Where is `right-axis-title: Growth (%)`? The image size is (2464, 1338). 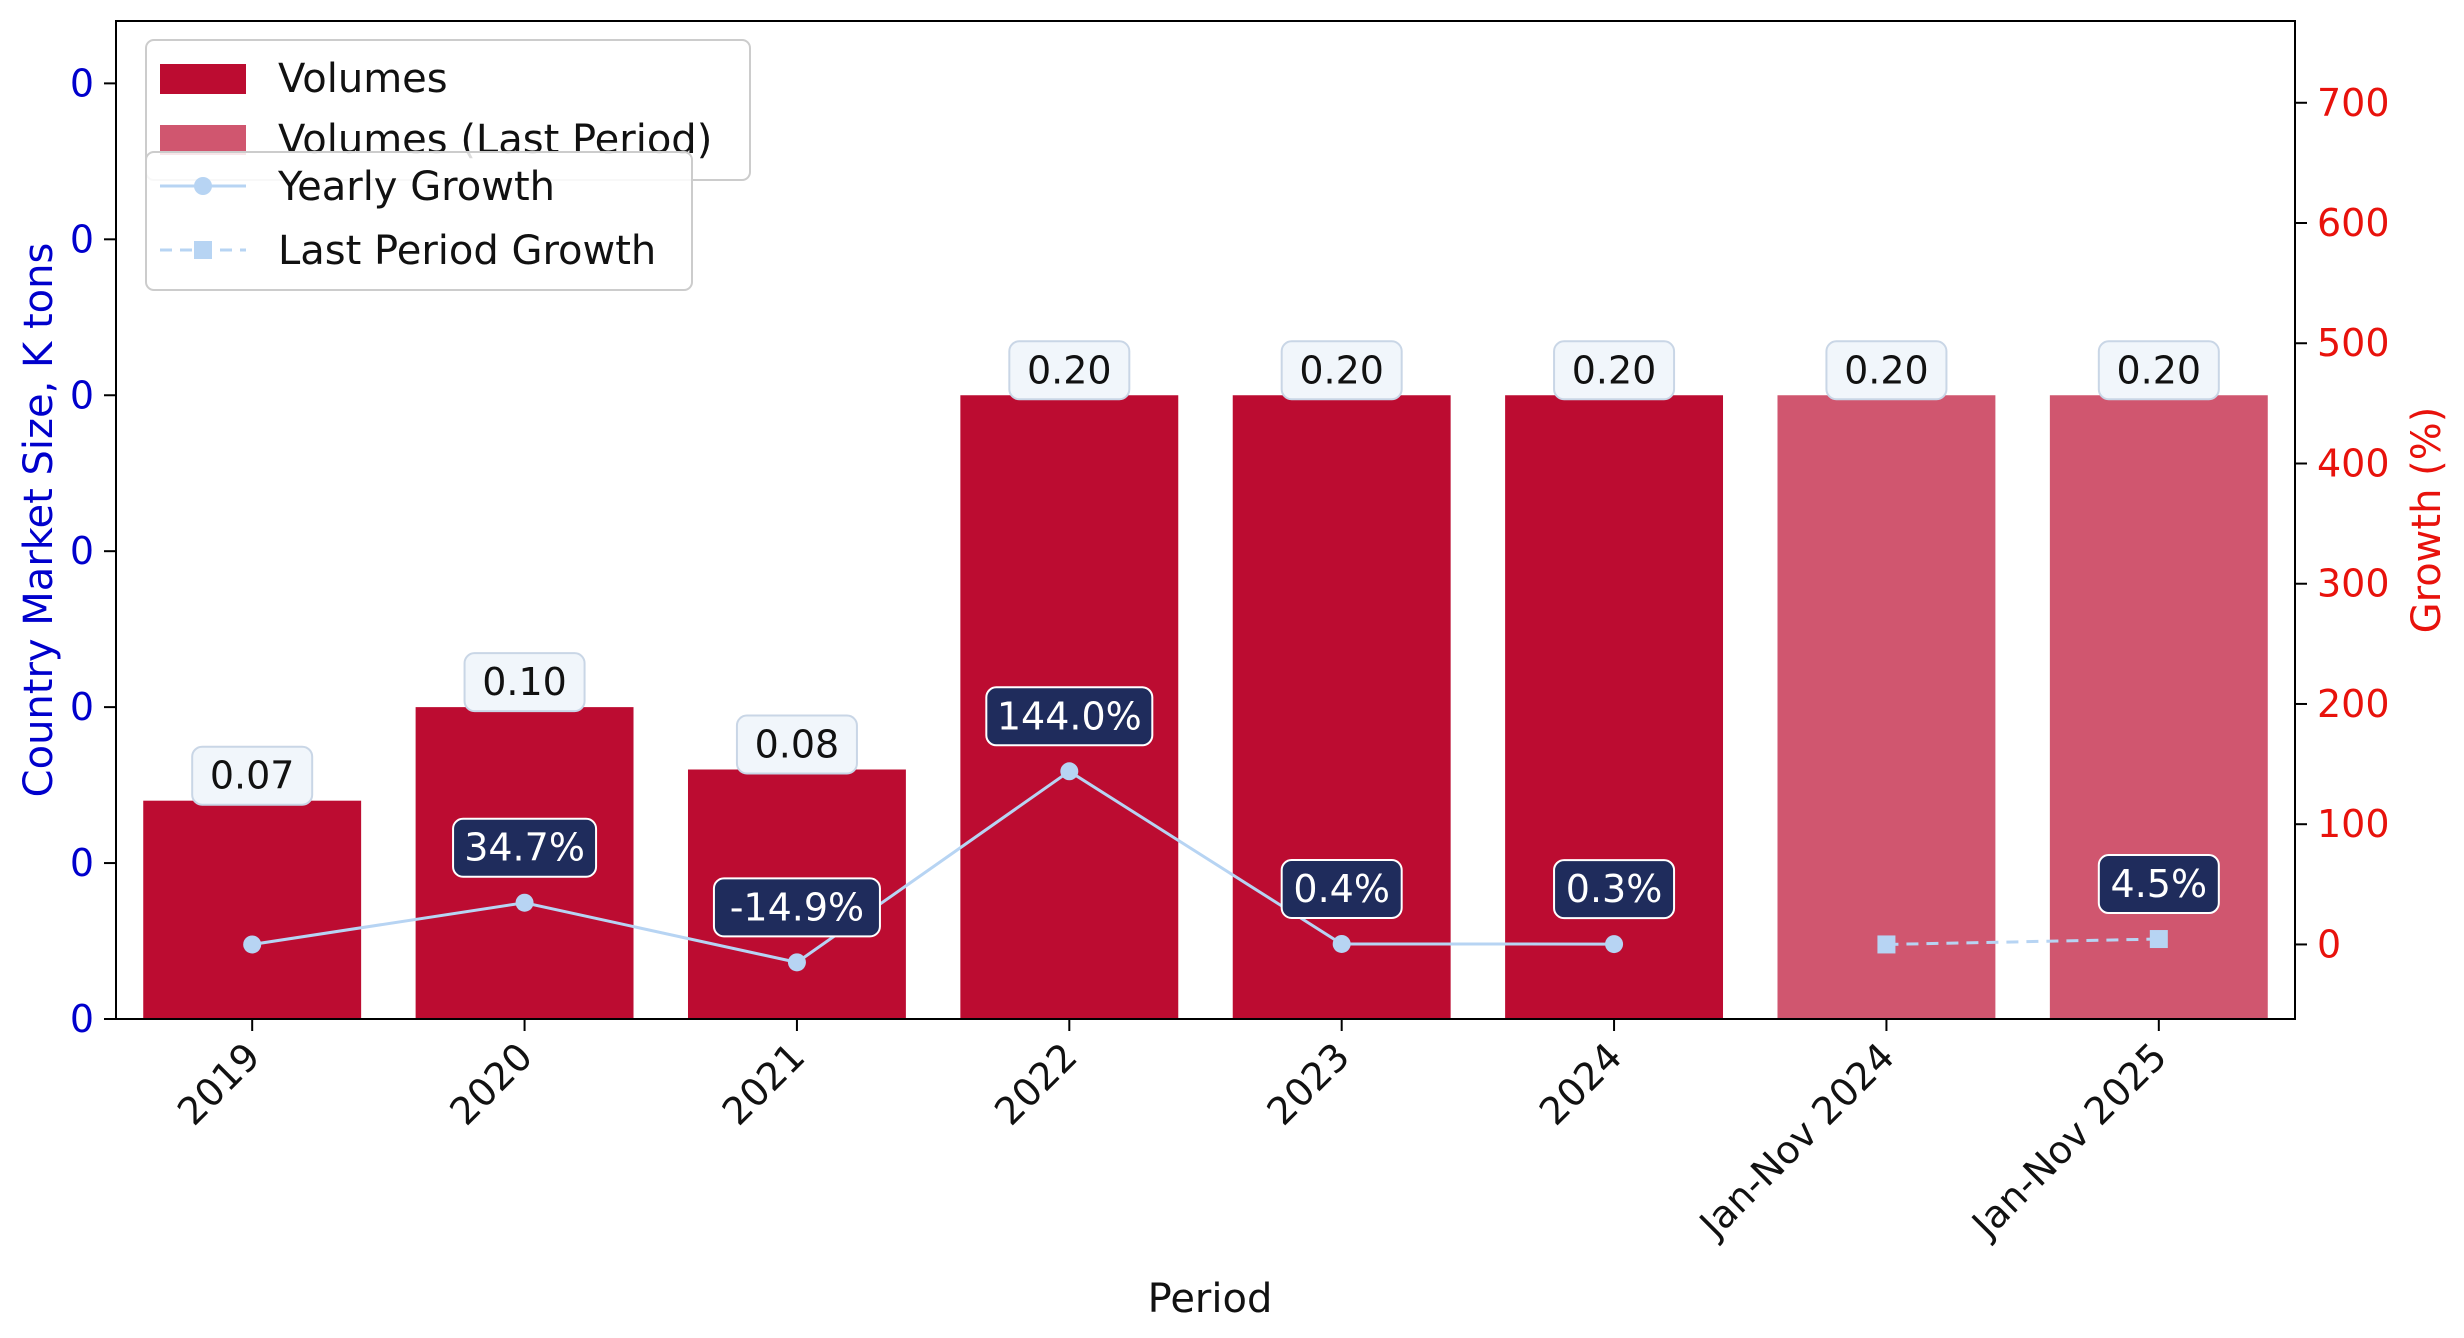
right-axis-title: Growth (%) is located at coordinates (2427, 520).